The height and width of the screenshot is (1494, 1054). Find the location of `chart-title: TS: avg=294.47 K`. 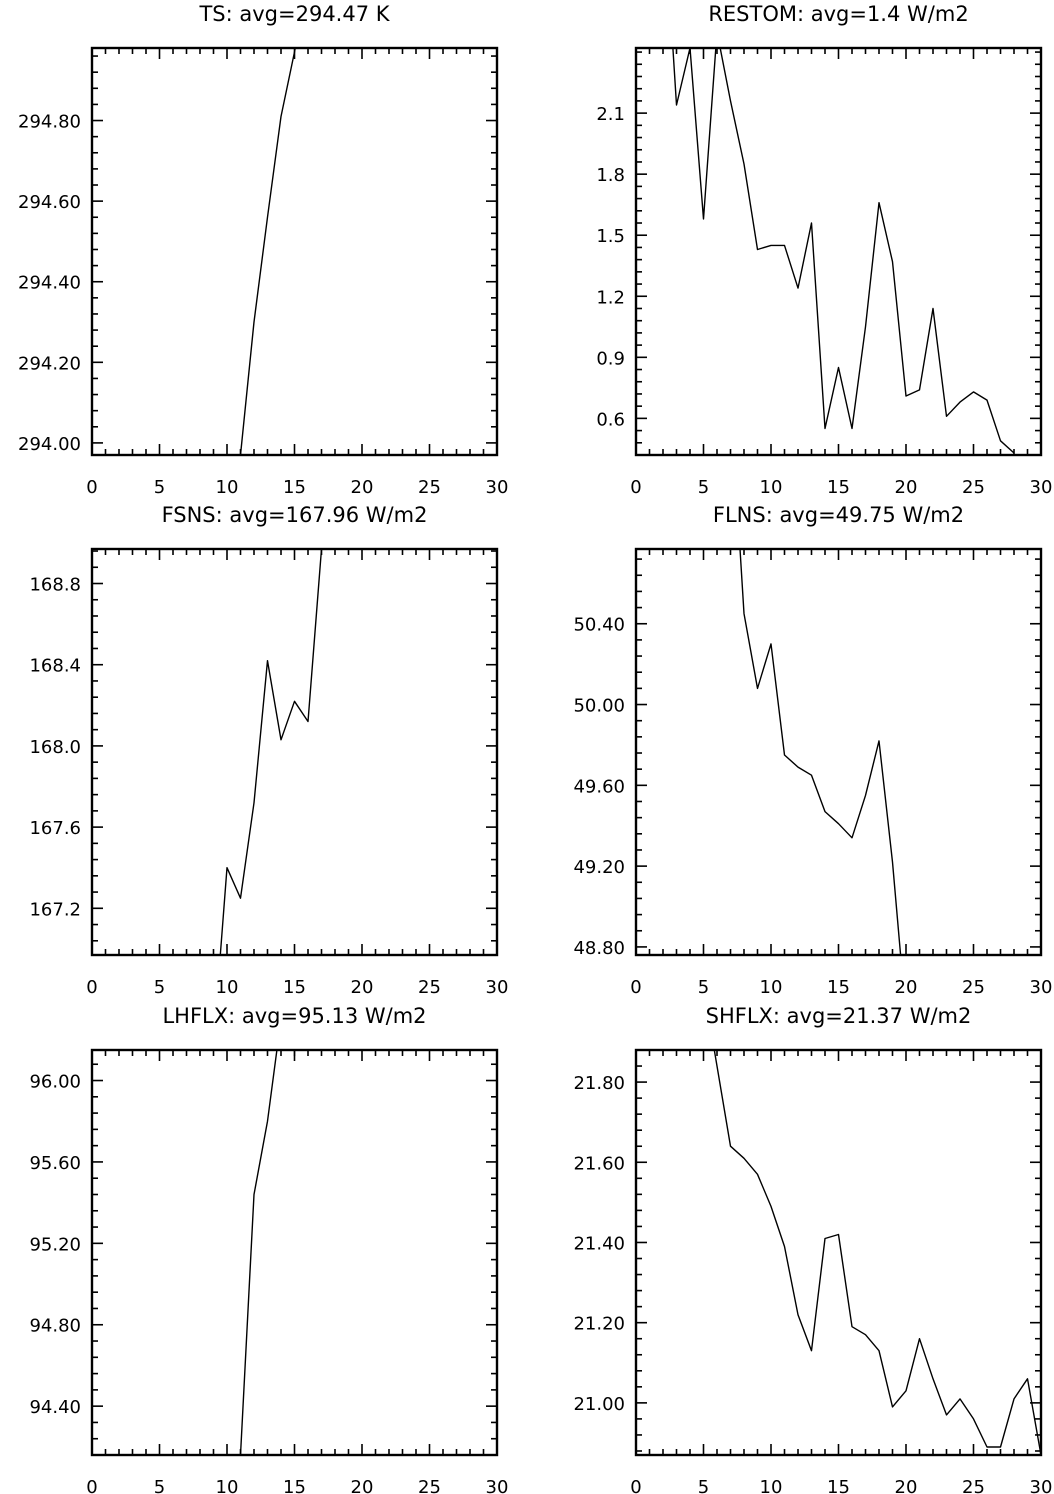

chart-title: TS: avg=294.47 K is located at coordinates (294, 14).